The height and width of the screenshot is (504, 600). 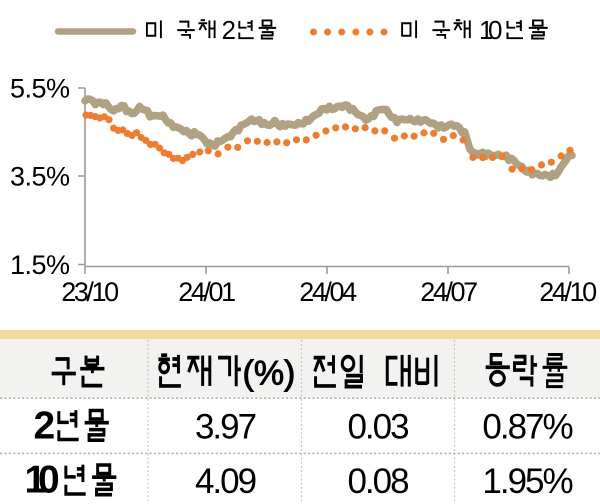 I want to click on svg-text: 3.5%, so click(x=40, y=177).